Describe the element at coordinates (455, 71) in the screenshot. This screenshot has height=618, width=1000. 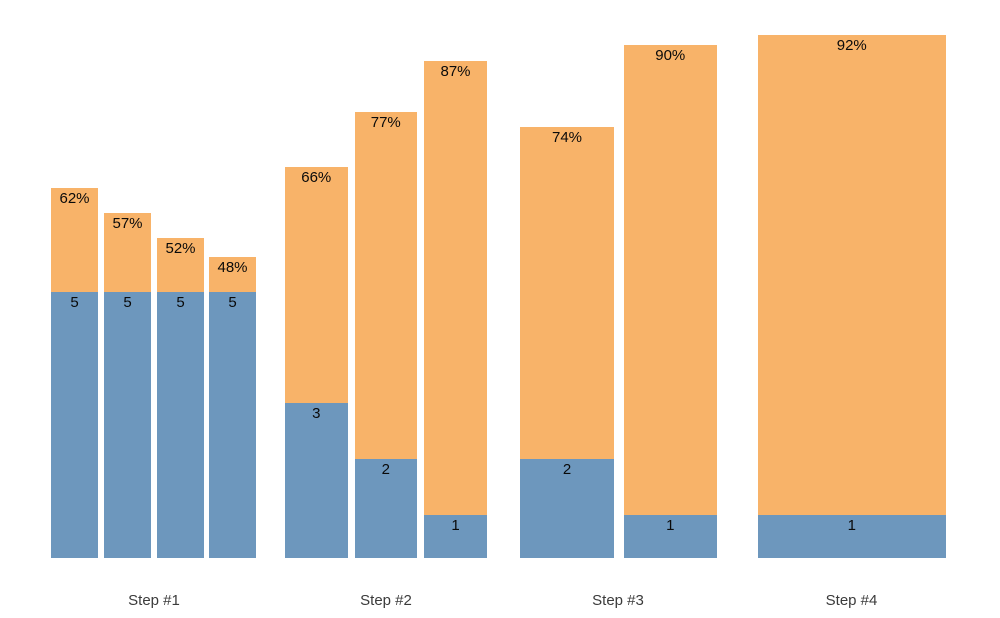
I see `percent-label: 87%` at that location.